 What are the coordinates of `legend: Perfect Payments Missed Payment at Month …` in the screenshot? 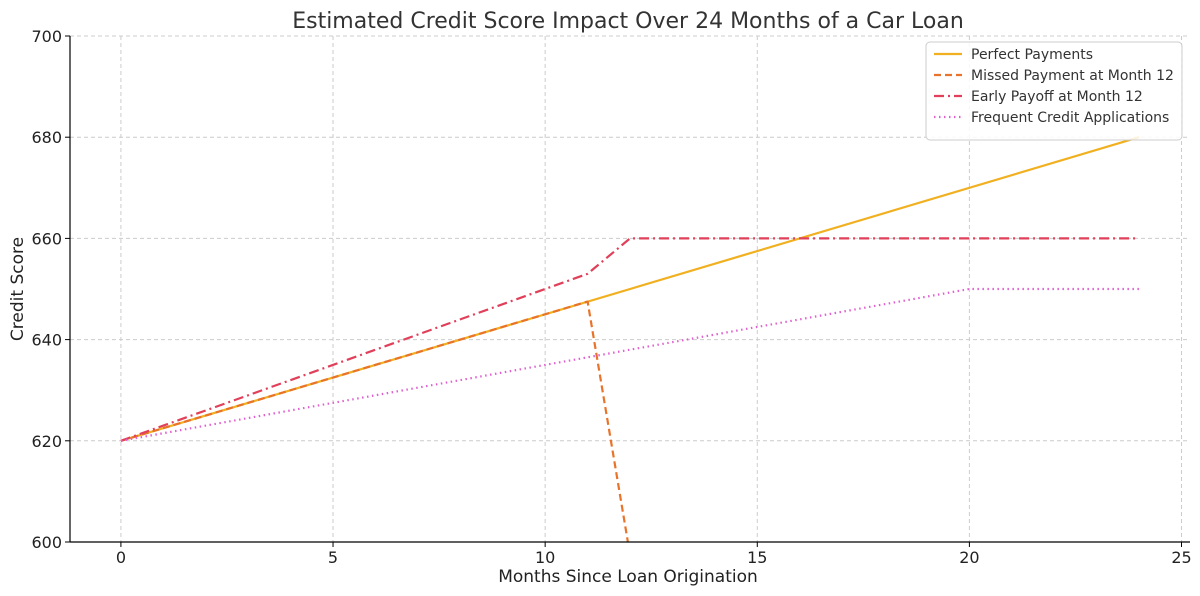 It's located at (1054, 91).